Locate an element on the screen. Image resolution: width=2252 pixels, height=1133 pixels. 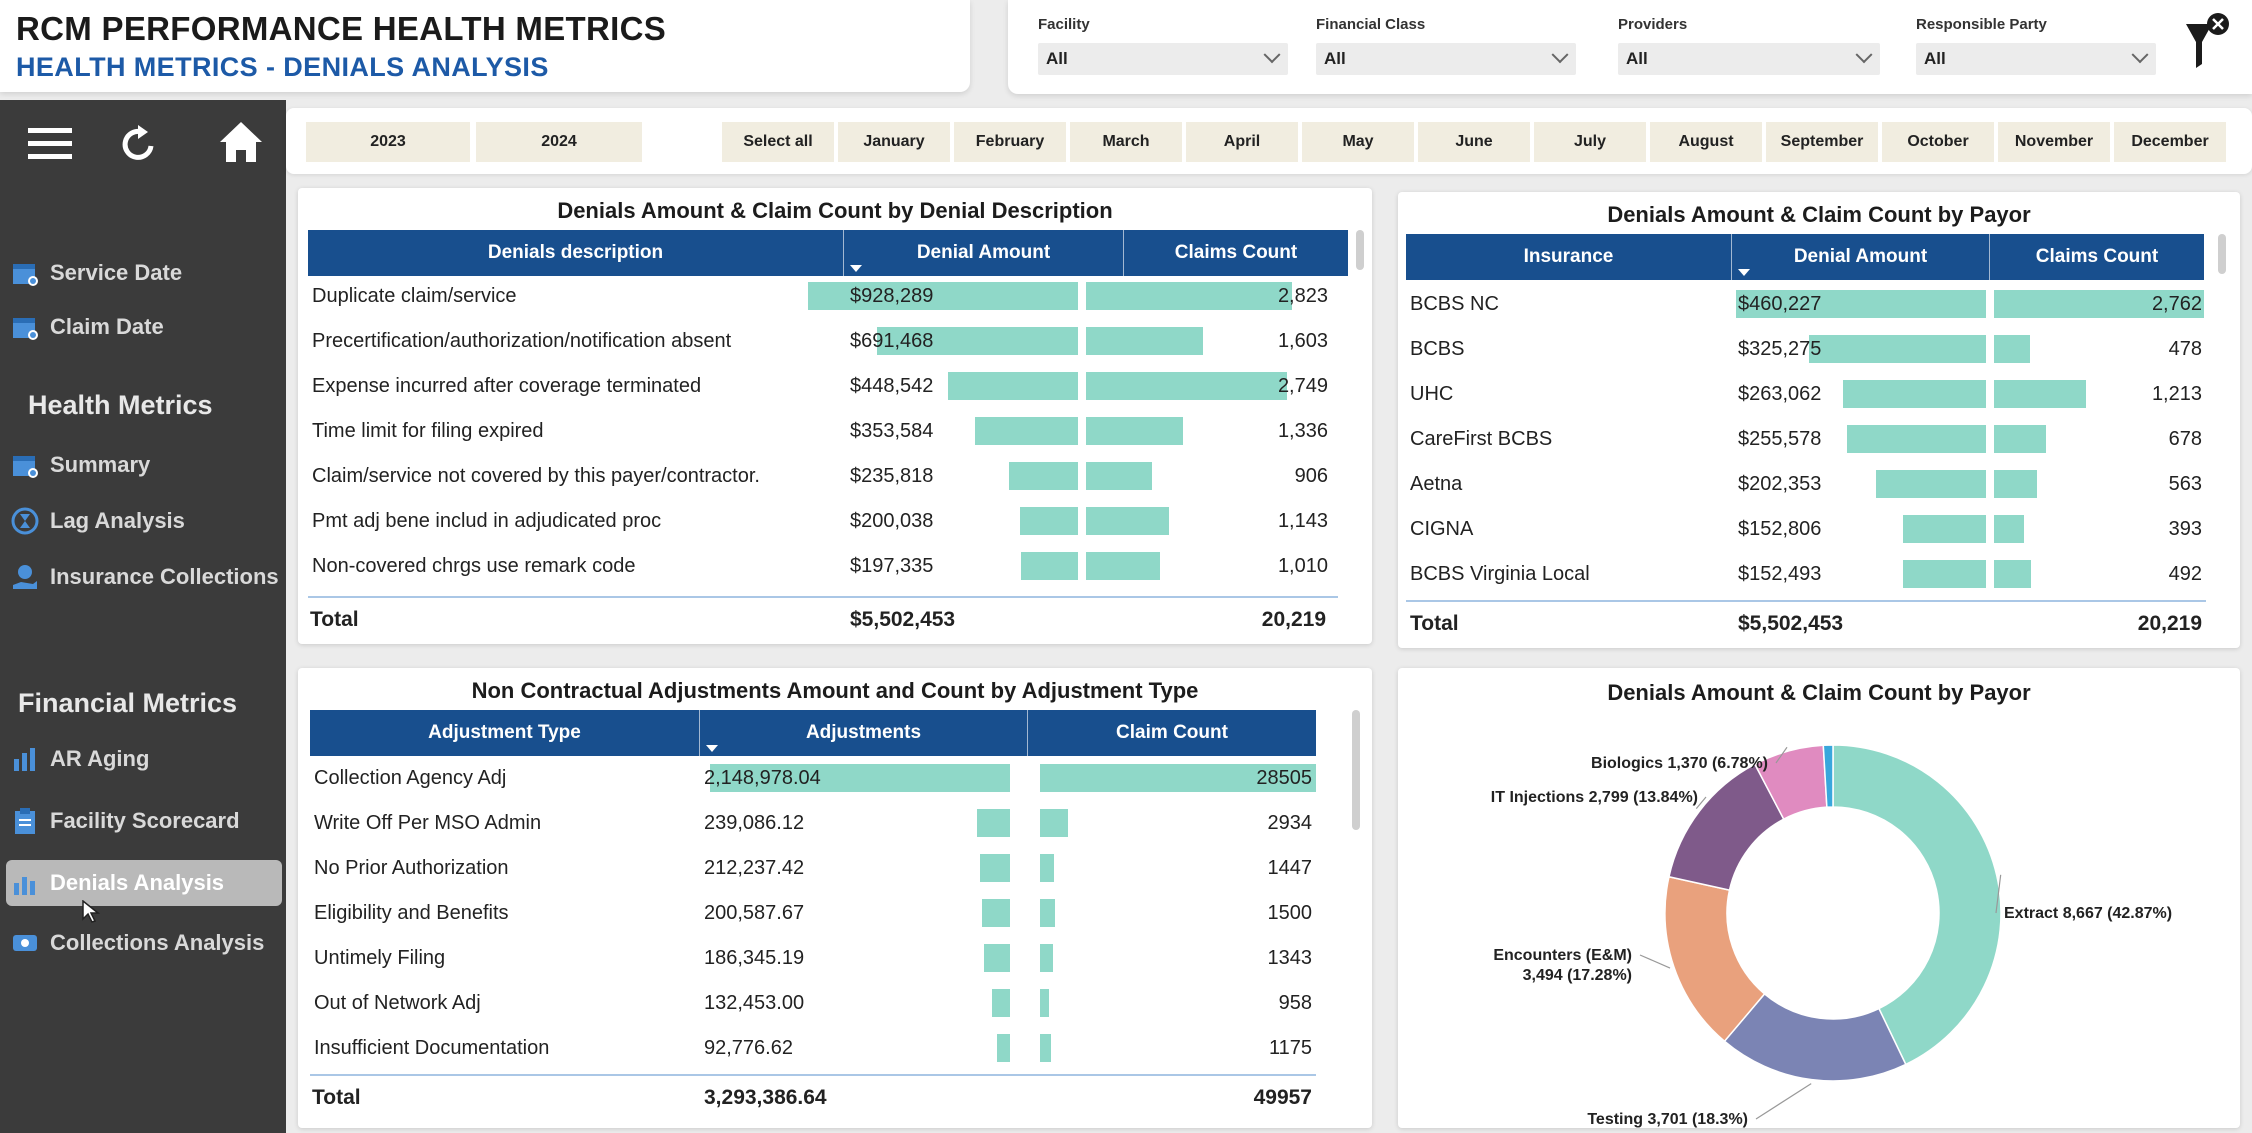
month-select-all-chip: Select all is located at coordinates (778, 142).